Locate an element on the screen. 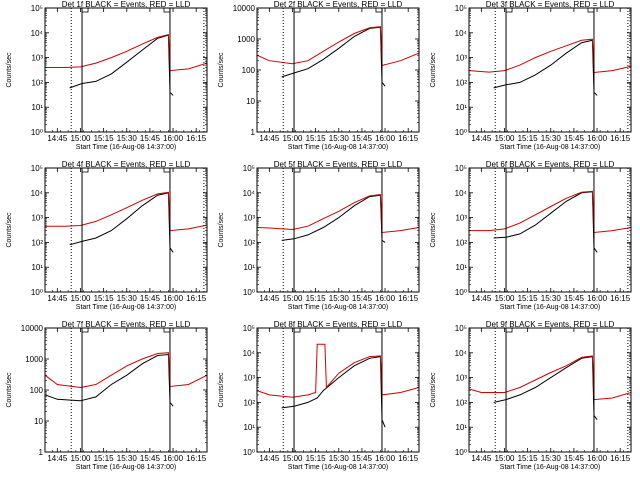  panel-title: Det 2f BLACK = Events, RED = LLD is located at coordinates (338, 4).